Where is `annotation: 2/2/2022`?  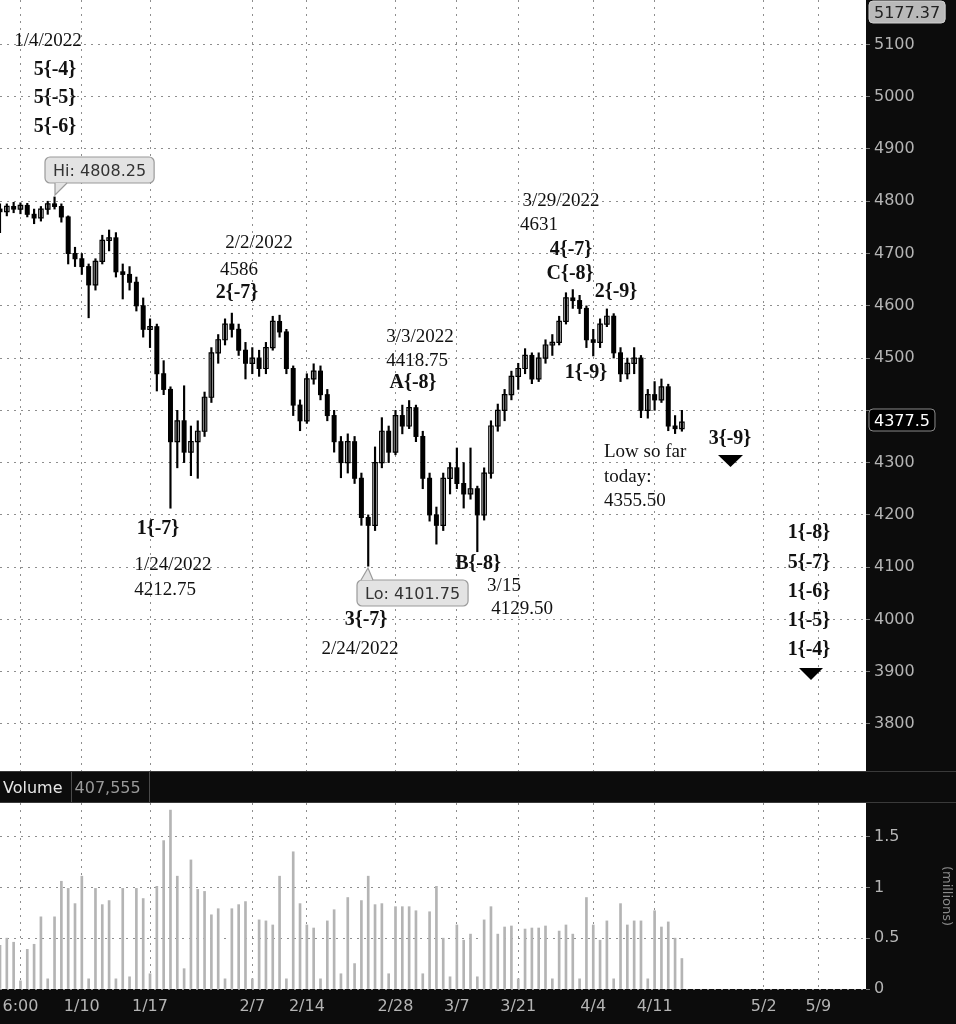
annotation: 2/2/2022 is located at coordinates (259, 241).